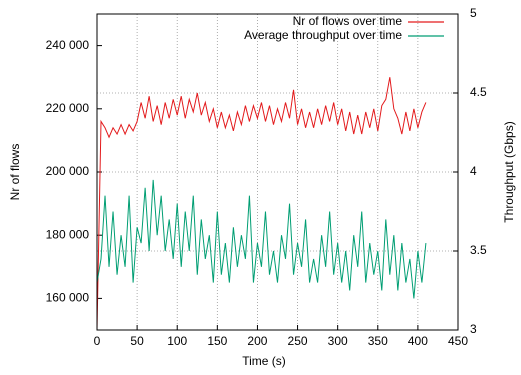  Describe the element at coordinates (68, 234) in the screenshot. I see `y-tick-label: 180 000` at that location.